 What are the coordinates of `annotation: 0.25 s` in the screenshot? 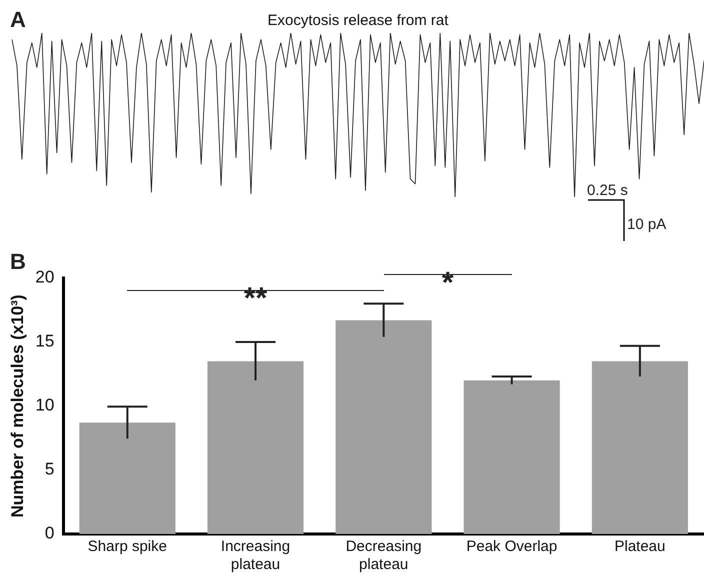 It's located at (607, 190).